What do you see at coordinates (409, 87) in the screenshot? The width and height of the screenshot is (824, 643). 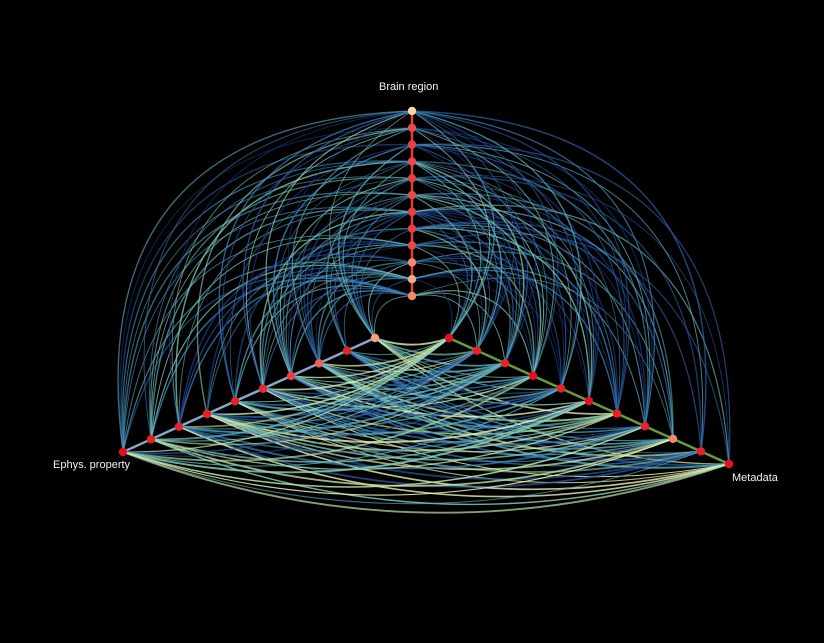 I see `axis-label-brain-region: Brain region` at bounding box center [409, 87].